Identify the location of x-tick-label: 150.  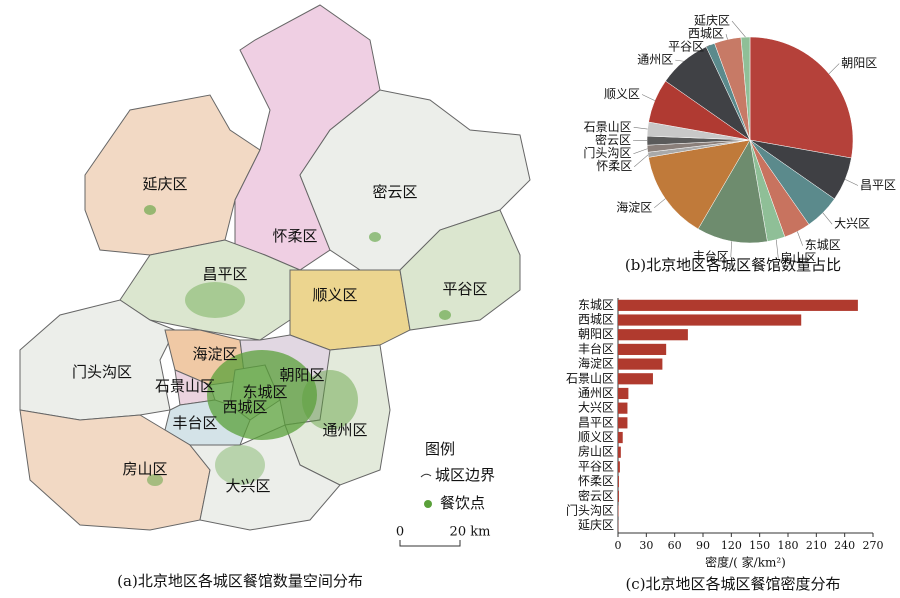
(759, 545).